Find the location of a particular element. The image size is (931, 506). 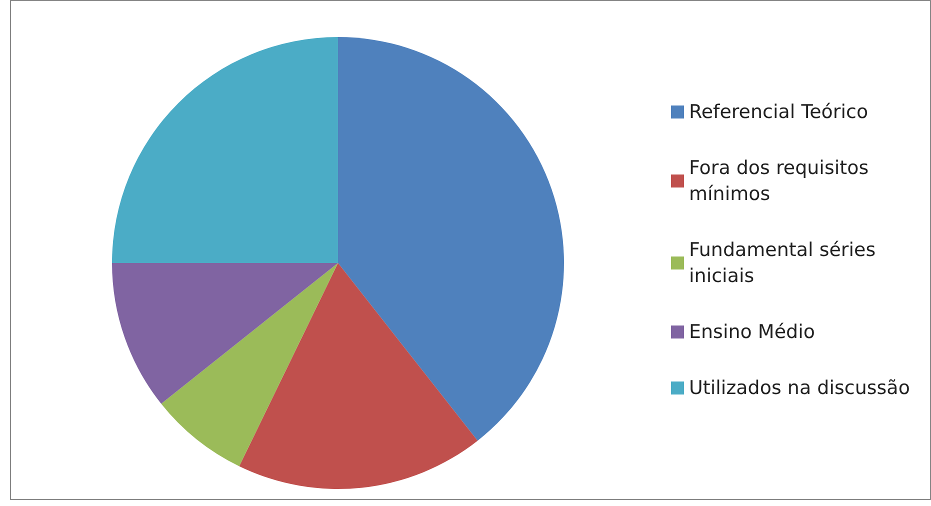

legend-label: Utilizados na discussão is located at coordinates (799, 388).